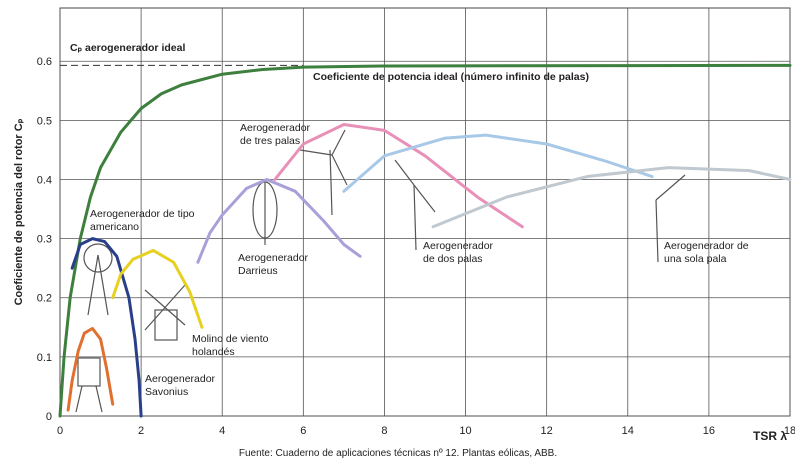  Describe the element at coordinates (180, 385) in the screenshot. I see `series-label: Aerogenerador Savonius` at that location.